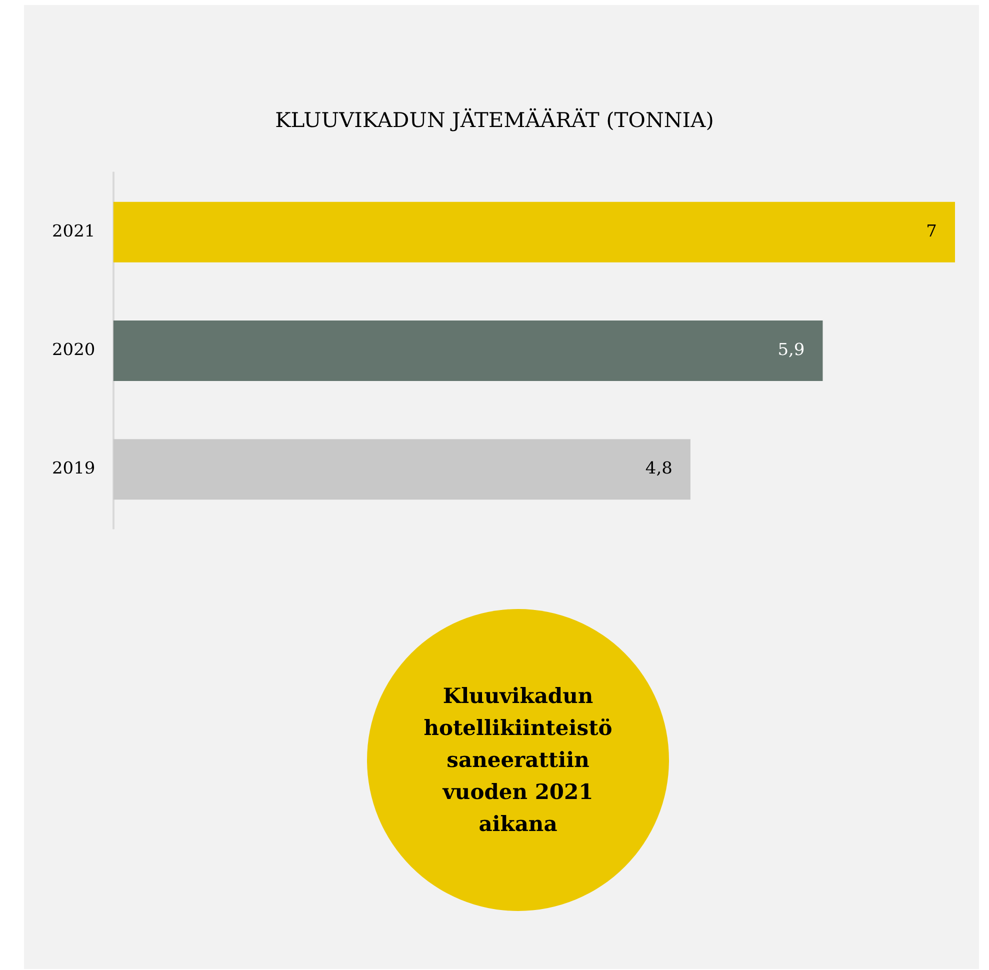  What do you see at coordinates (791, 349) in the screenshot?
I see `data-label: 5,9` at bounding box center [791, 349].